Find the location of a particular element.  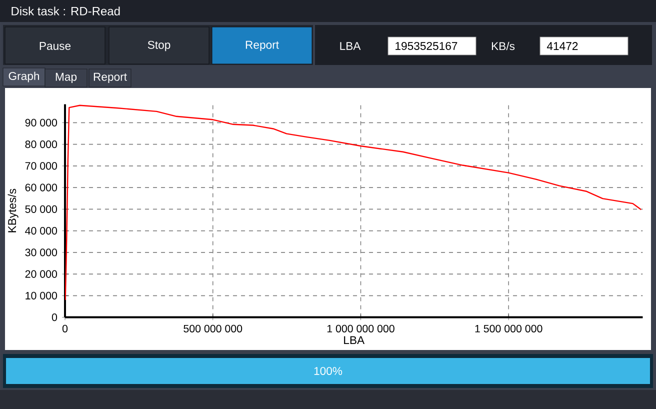

y-tick-label: 40 000 is located at coordinates (41, 231).